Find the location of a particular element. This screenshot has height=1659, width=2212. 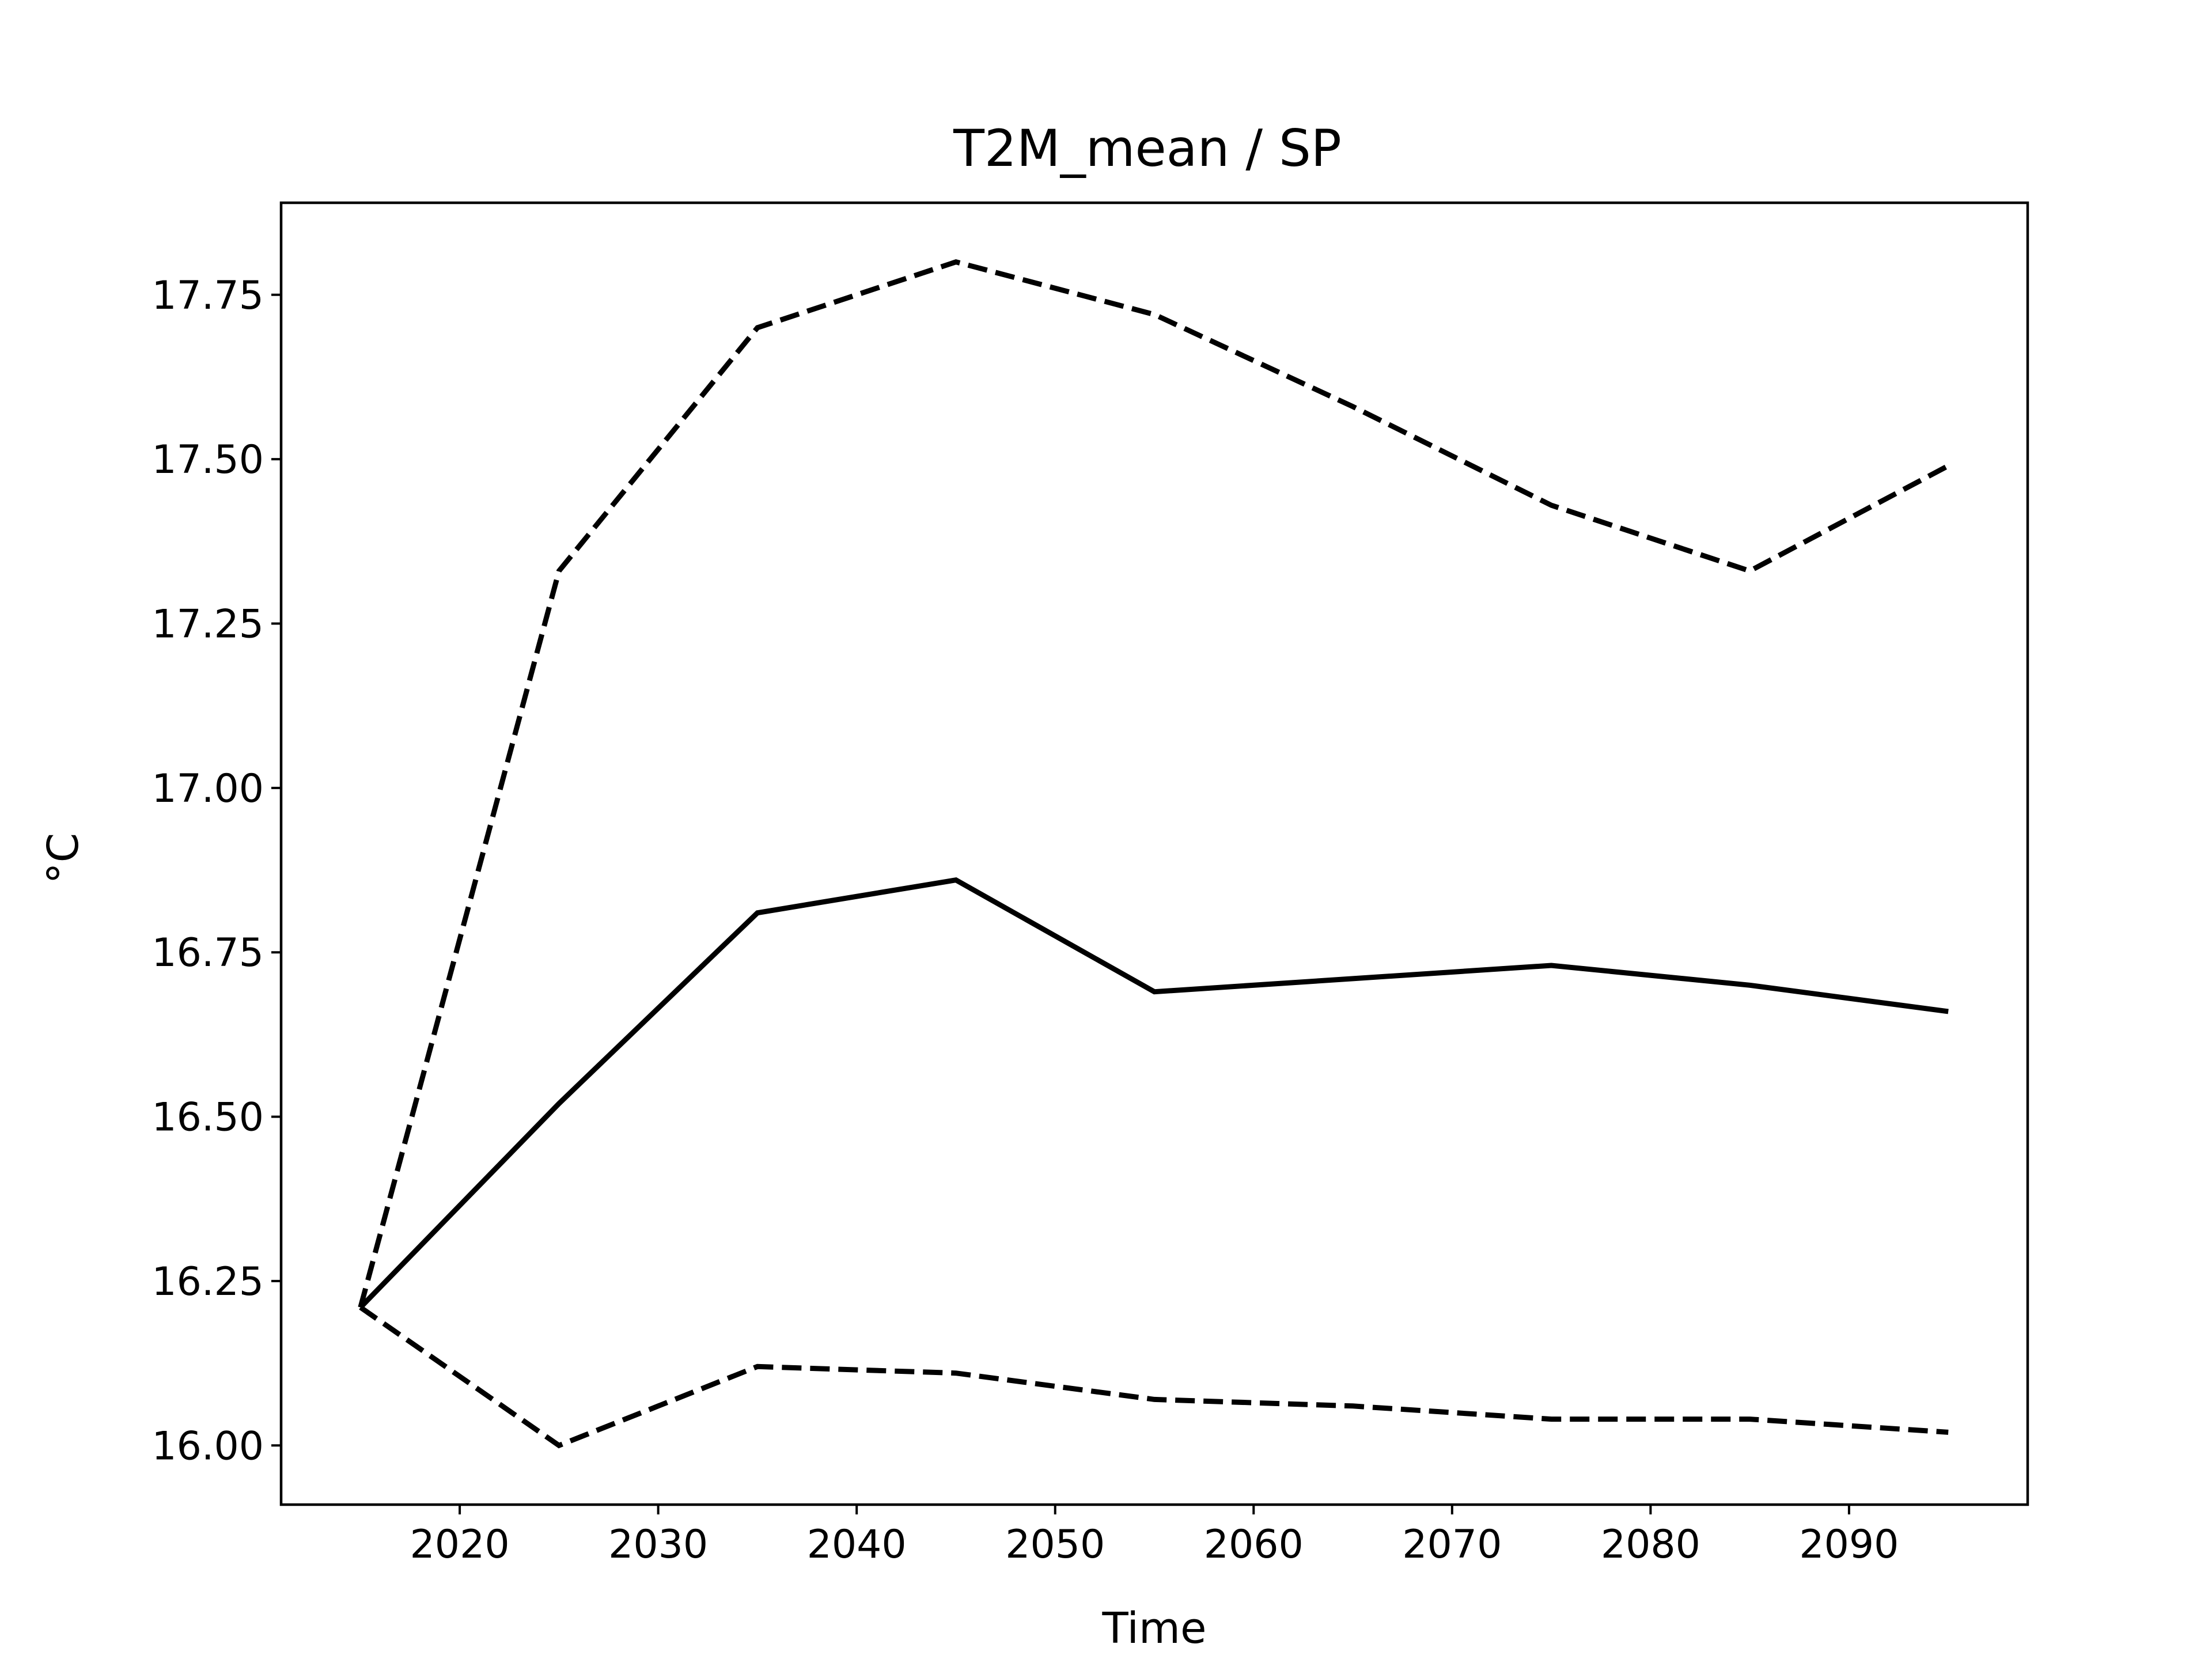

y-tick-label: 17.50 is located at coordinates (207, 460).